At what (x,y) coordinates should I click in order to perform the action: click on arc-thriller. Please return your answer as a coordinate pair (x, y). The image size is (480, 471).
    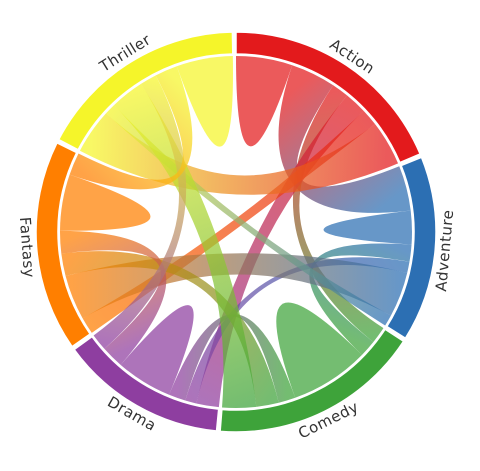
    Looking at the image, I should click on (145, 91).